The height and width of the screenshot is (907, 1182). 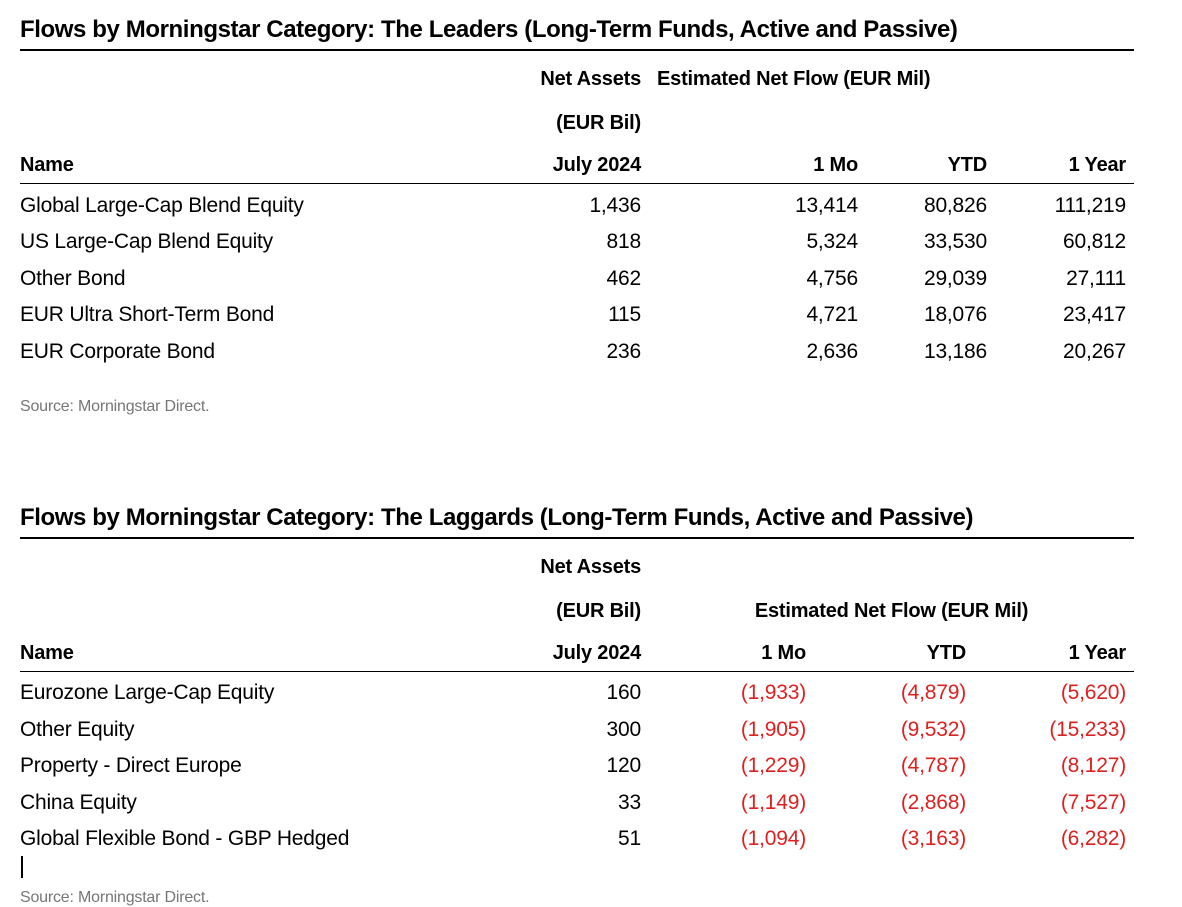 I want to click on flow-1year-cell: 20,267, so click(x=1064, y=348).